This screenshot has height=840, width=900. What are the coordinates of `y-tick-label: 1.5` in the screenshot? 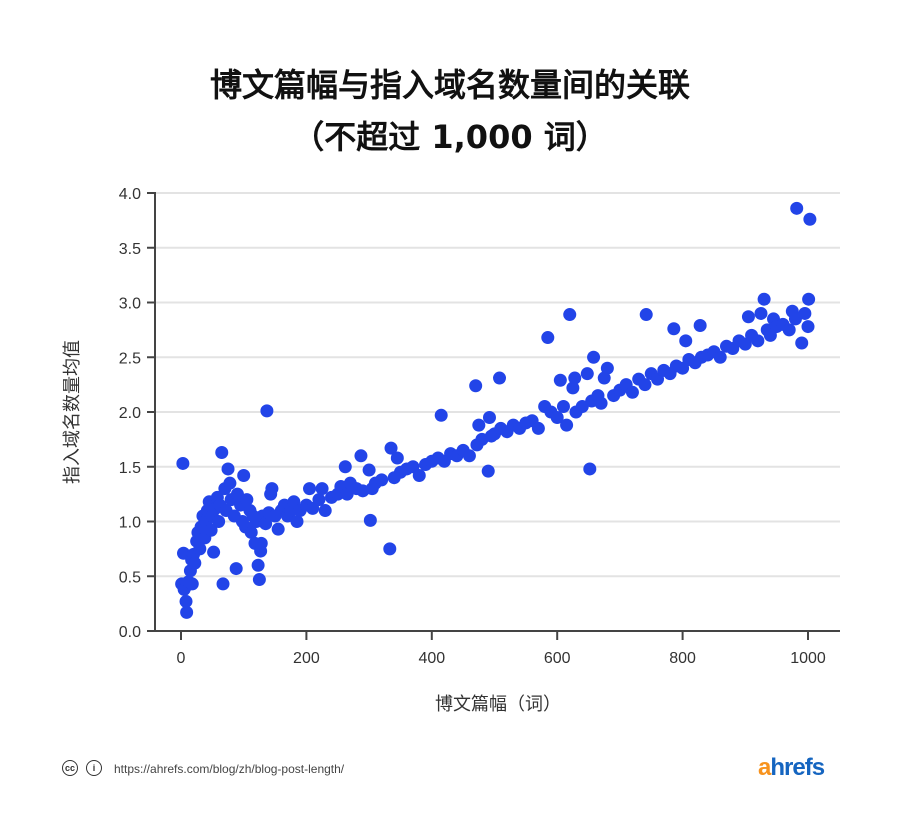 It's located at (130, 468).